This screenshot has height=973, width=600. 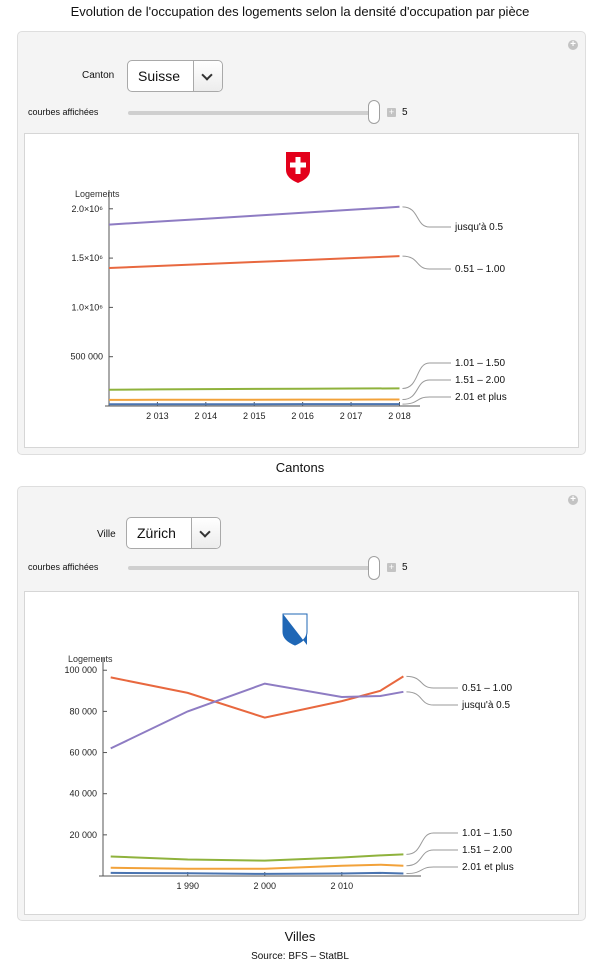 What do you see at coordinates (206, 416) in the screenshot?
I see `x-tick-label: 2 014` at bounding box center [206, 416].